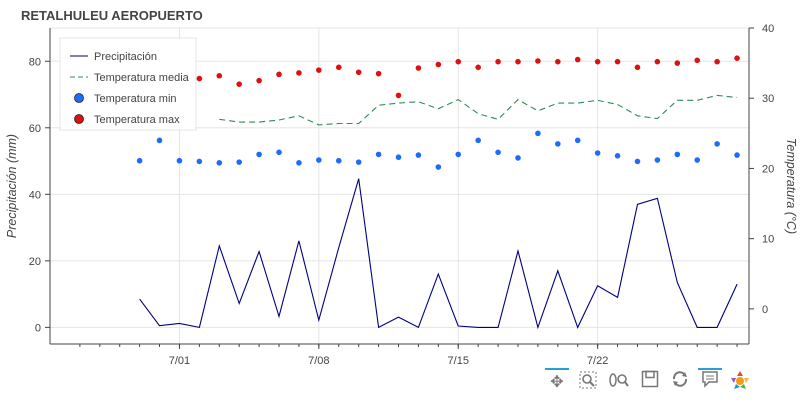  What do you see at coordinates (768, 99) in the screenshot?
I see `y-tick-label-right: 30` at bounding box center [768, 99].